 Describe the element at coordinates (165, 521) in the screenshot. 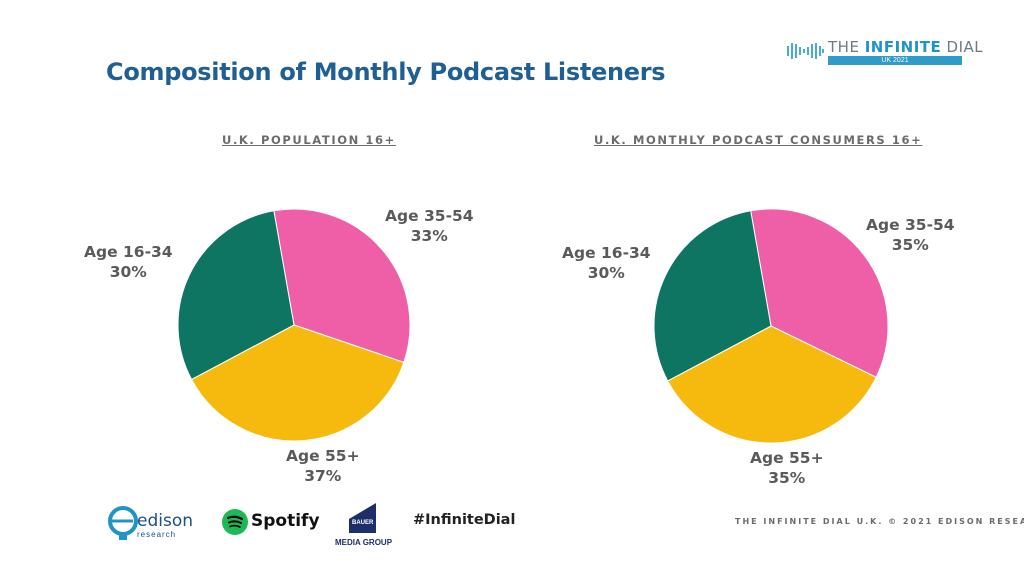

I see `edison-wordmark: edison` at that location.